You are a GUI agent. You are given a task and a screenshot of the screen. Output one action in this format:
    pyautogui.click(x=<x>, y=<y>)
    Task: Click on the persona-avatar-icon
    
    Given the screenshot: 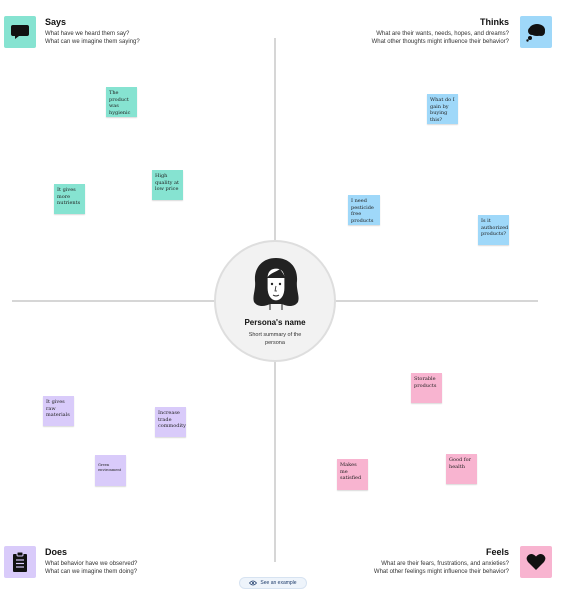 What is the action you would take?
    pyautogui.click(x=276, y=284)
    